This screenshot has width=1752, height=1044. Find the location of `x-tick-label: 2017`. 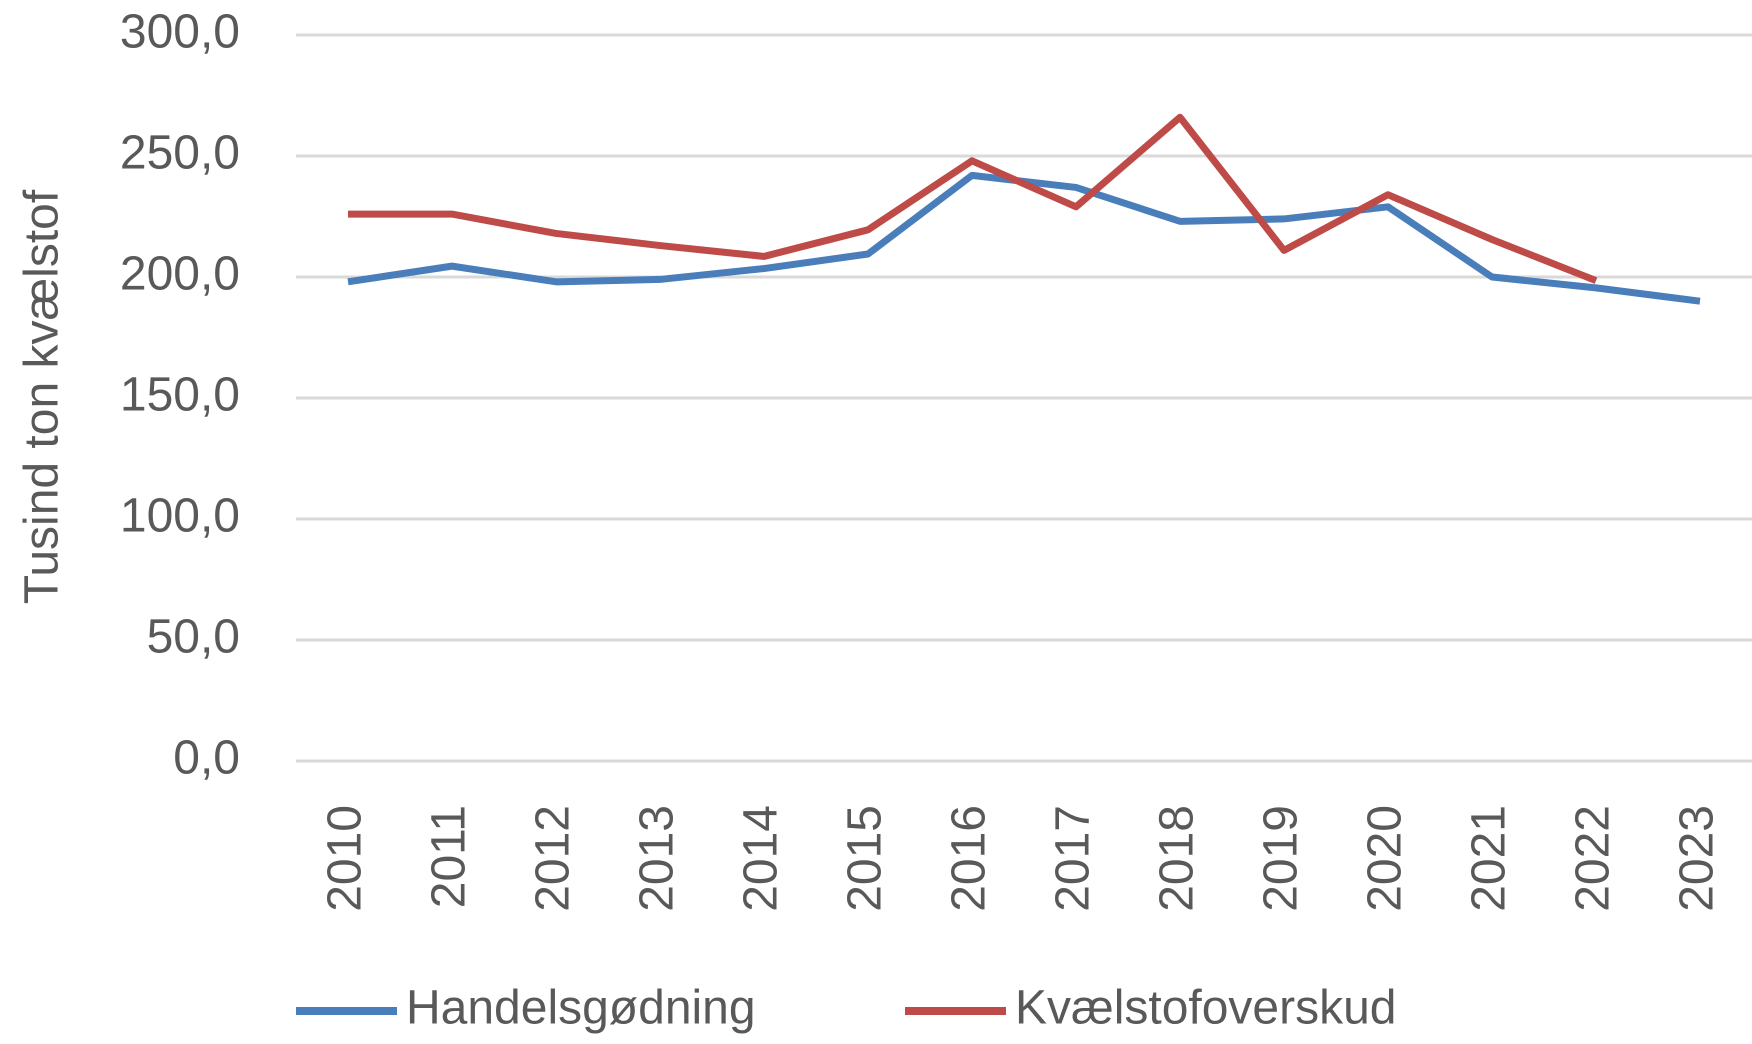

x-tick-label: 2017 is located at coordinates (1073, 858).